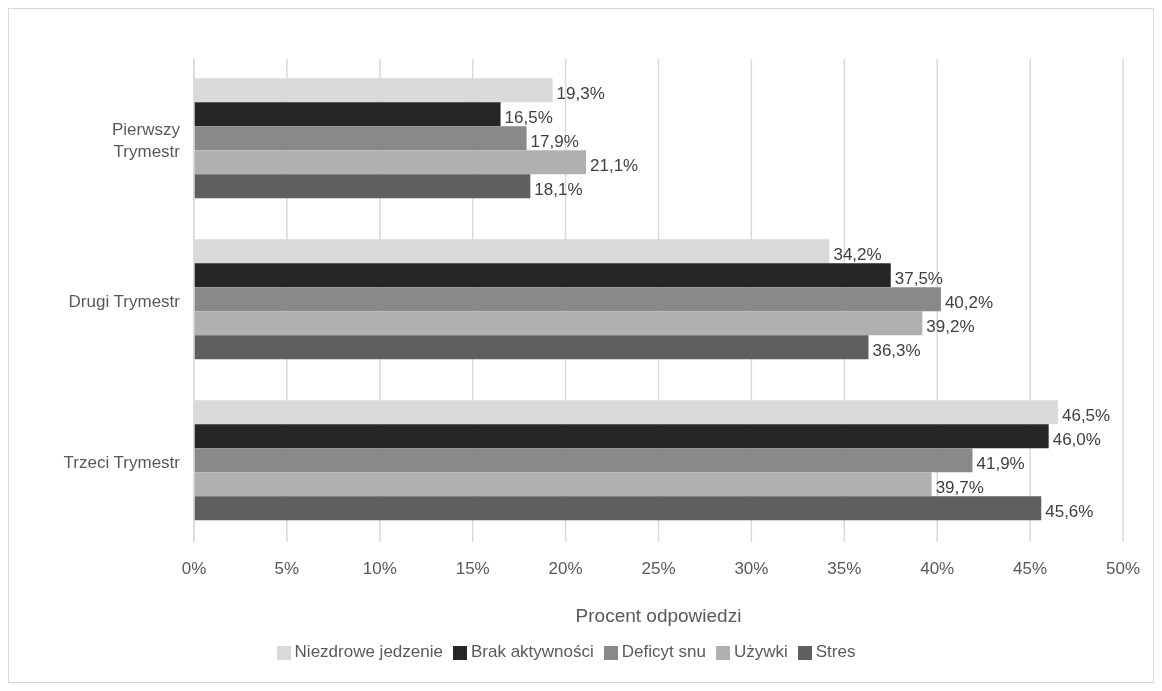 Image resolution: width=1162 pixels, height=691 pixels. What do you see at coordinates (844, 569) in the screenshot?
I see `x-tick-label: 35%` at bounding box center [844, 569].